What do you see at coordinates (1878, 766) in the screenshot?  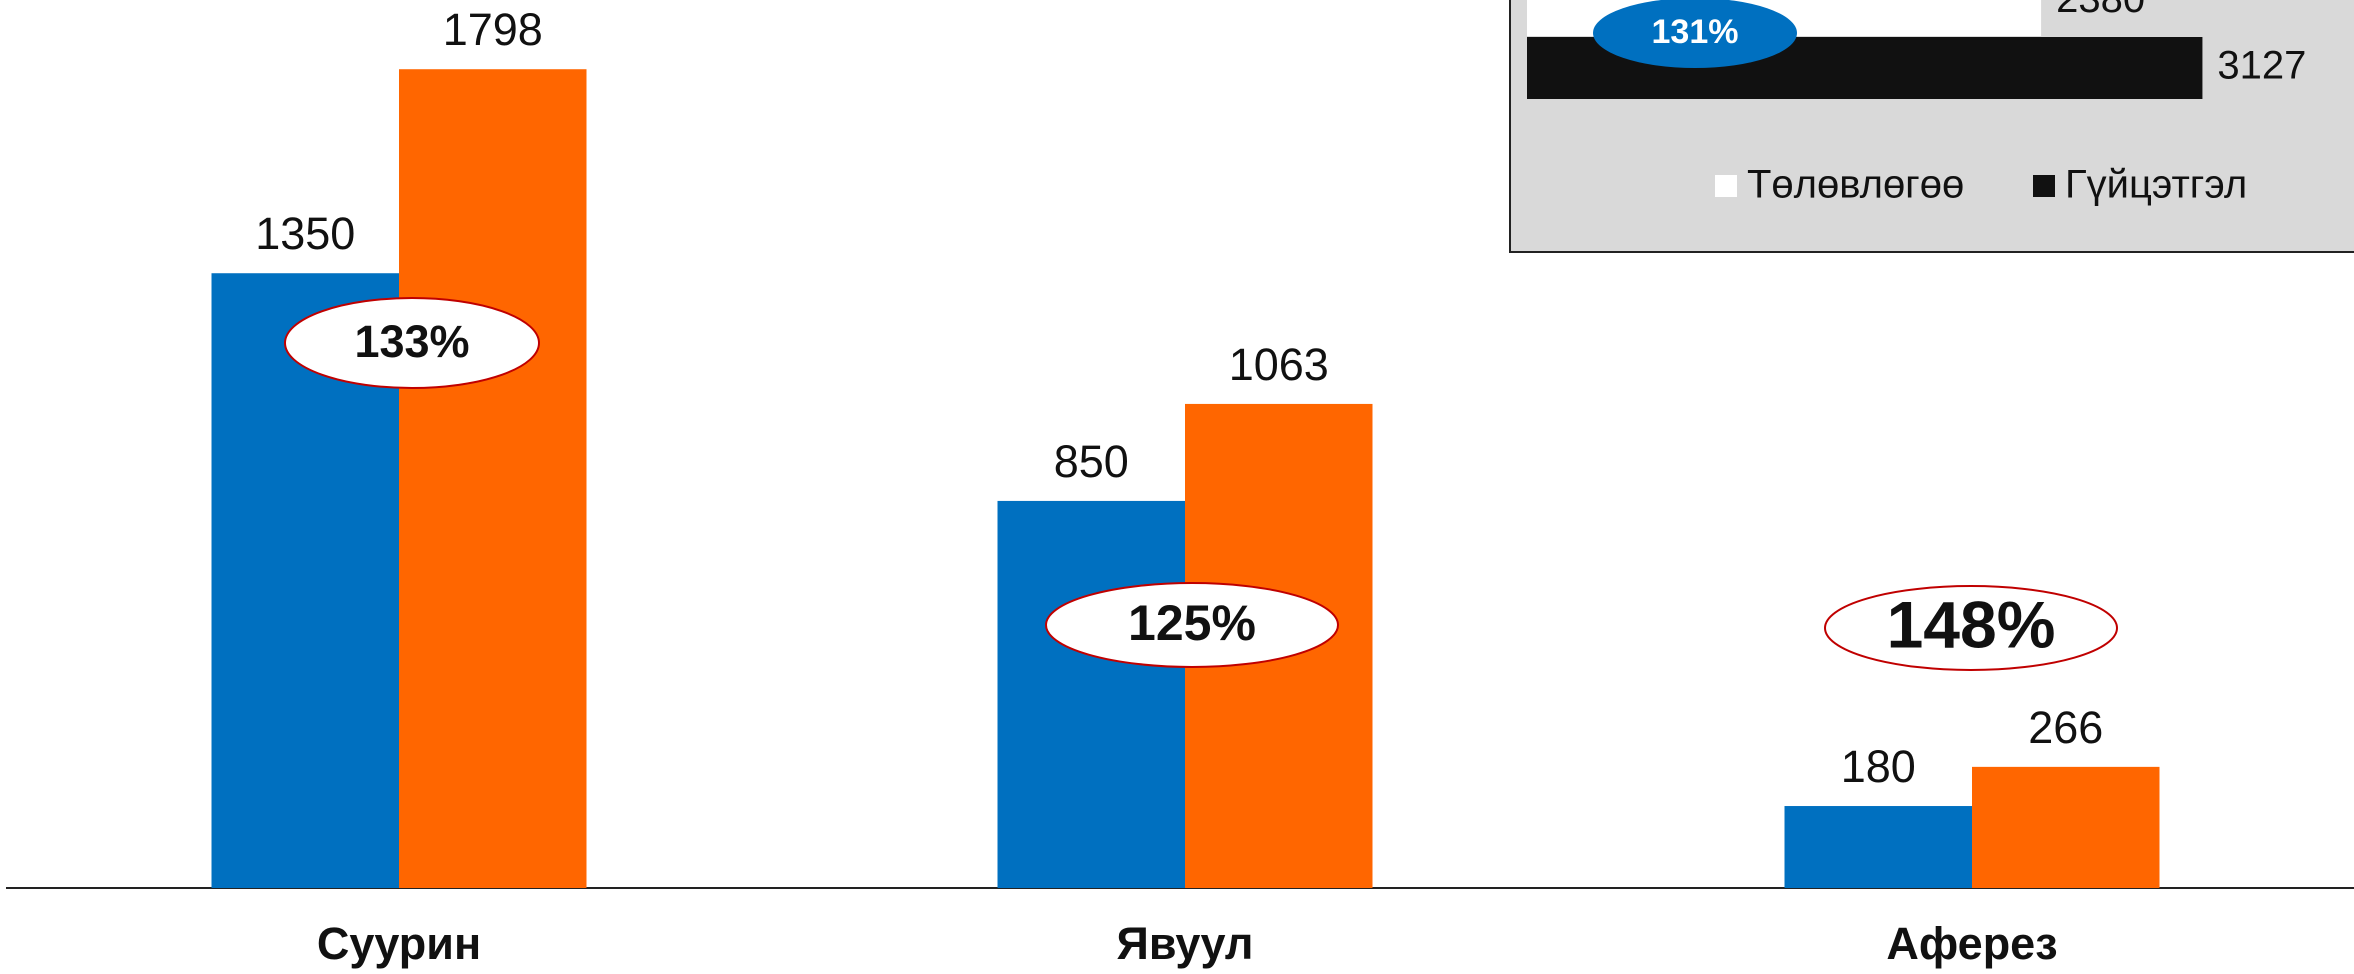 I see `data-label: 180` at bounding box center [1878, 766].